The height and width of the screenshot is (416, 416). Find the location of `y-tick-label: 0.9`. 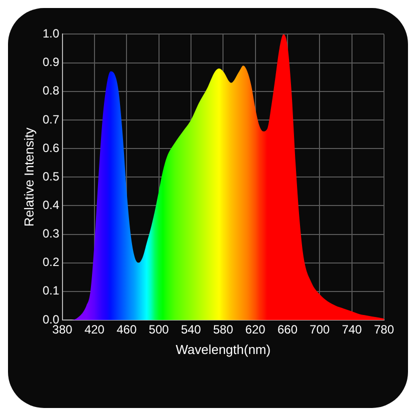

y-tick-label: 0.9 is located at coordinates (51, 62).